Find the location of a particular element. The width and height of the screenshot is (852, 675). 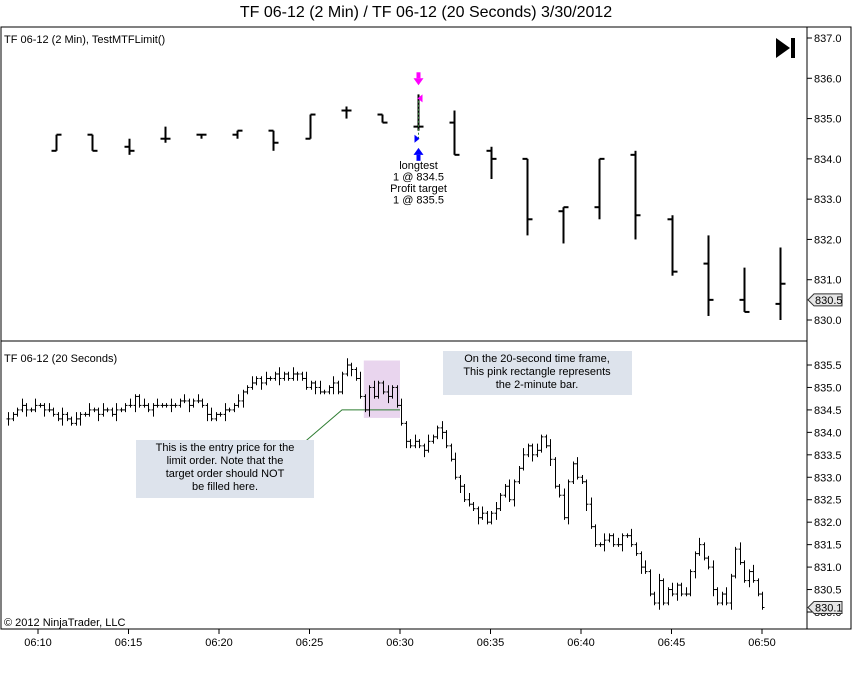

bottom-price-tick-label: 834.0 is located at coordinates (828, 433).